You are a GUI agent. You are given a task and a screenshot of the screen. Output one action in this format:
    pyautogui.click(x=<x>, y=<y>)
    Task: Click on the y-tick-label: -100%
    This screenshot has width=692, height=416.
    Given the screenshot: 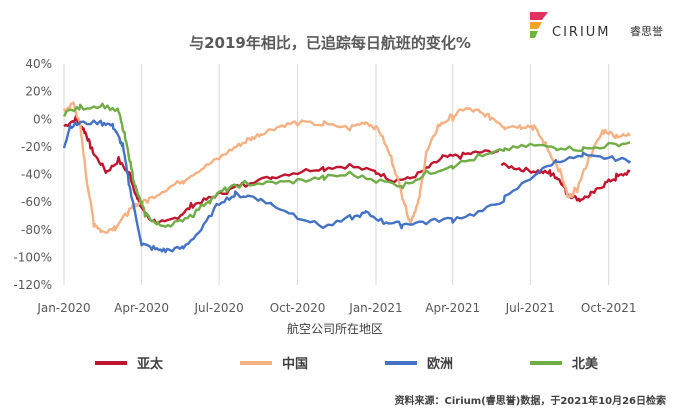 What is the action you would take?
    pyautogui.click(x=32, y=257)
    